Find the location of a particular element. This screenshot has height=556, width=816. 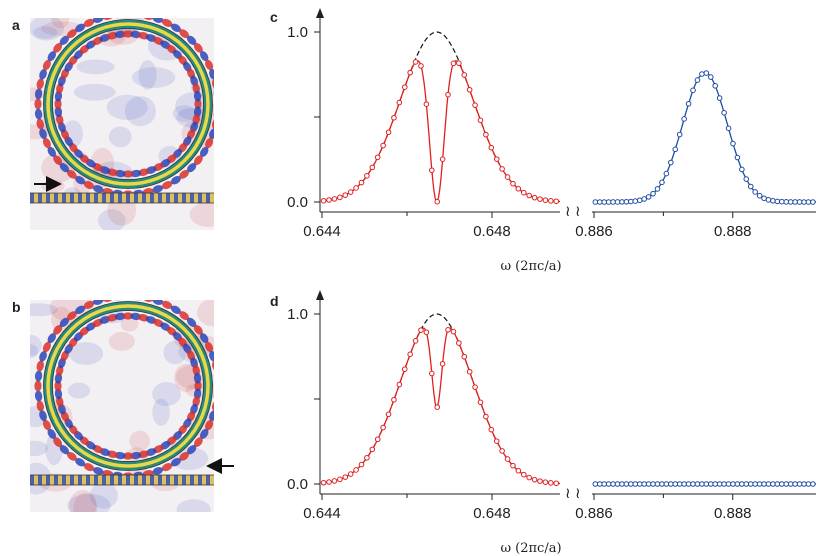

field-map-b is located at coordinates (122, 406).